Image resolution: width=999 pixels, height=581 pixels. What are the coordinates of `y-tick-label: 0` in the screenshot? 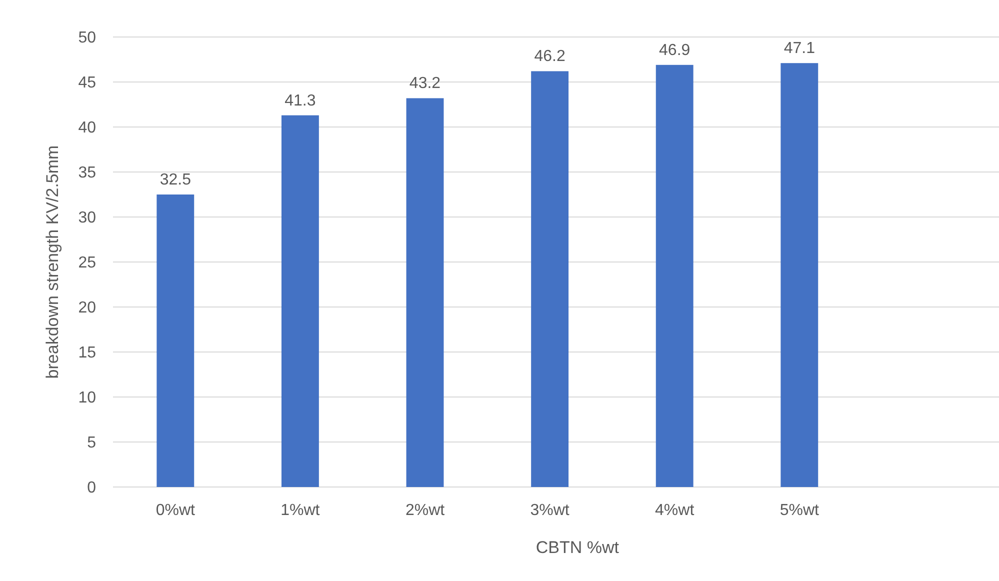 It's located at (91, 488).